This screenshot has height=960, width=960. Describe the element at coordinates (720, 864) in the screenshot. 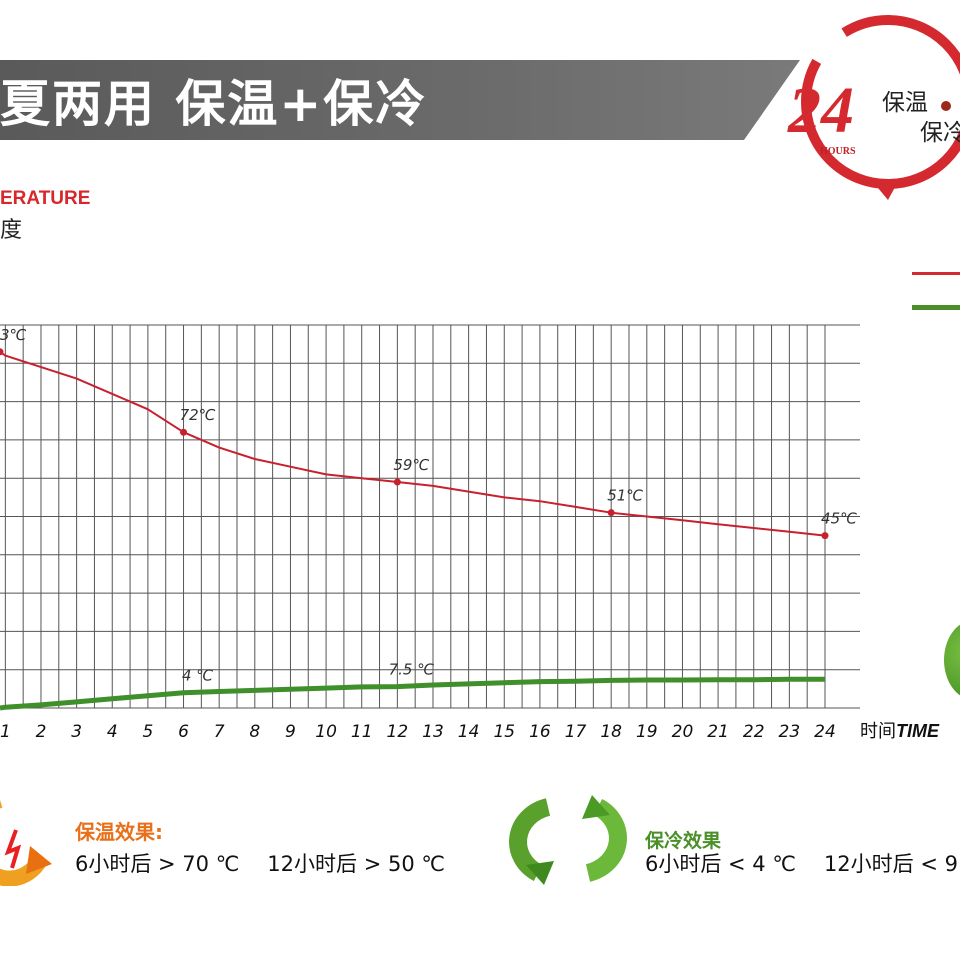

I see `cold-section-text1: 6小时后 < 4 ℃` at that location.